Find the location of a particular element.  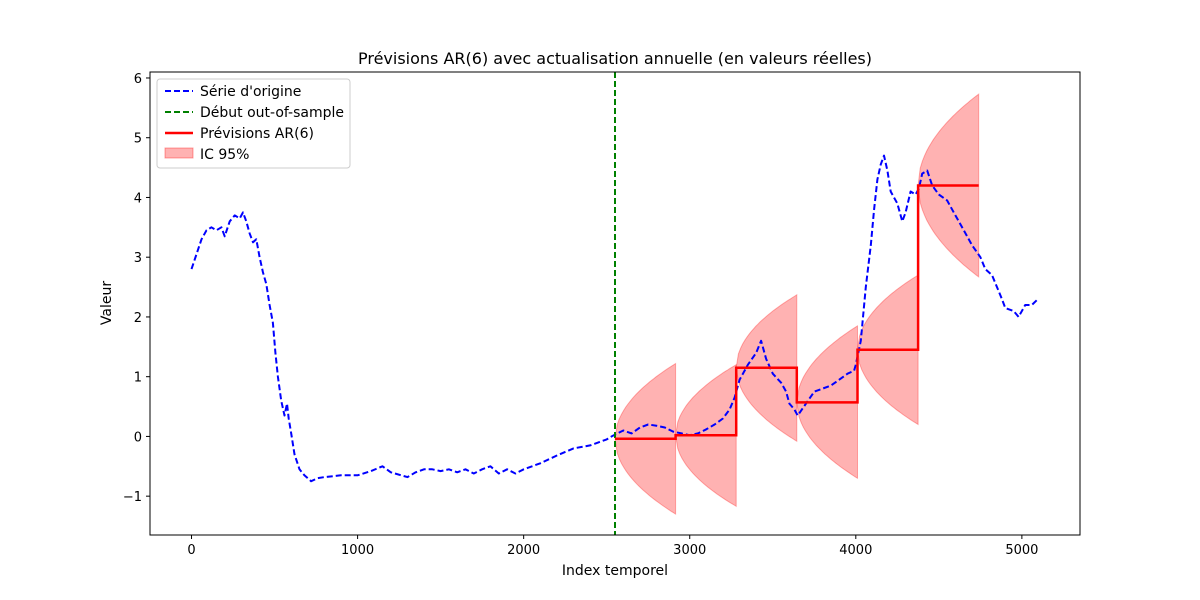

x-tick-label: 5000 is located at coordinates (1021, 550).